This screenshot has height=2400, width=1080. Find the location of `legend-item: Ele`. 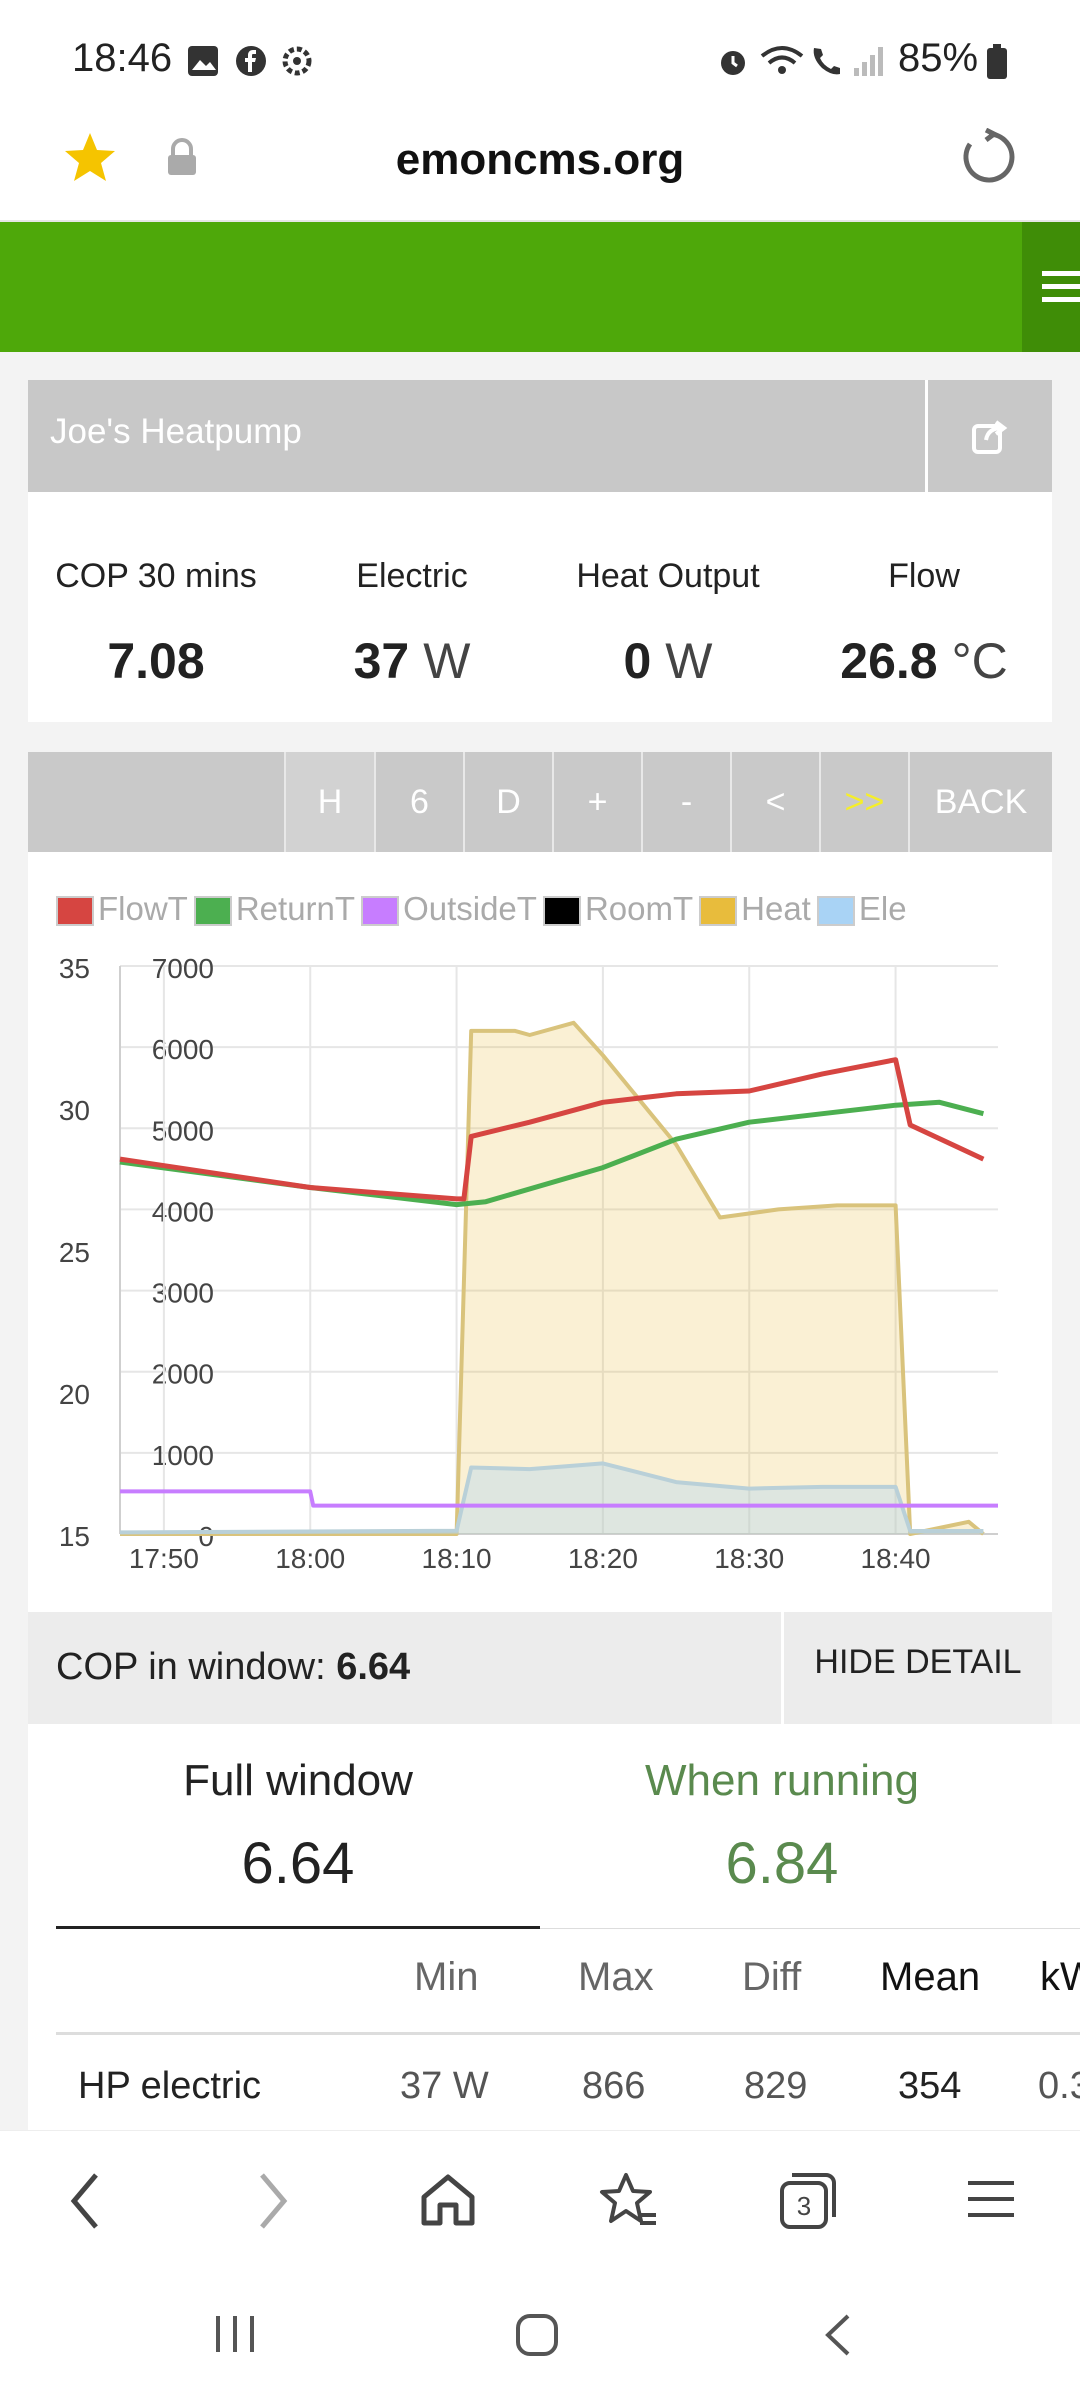

legend-item: Ele is located at coordinates (861, 909).